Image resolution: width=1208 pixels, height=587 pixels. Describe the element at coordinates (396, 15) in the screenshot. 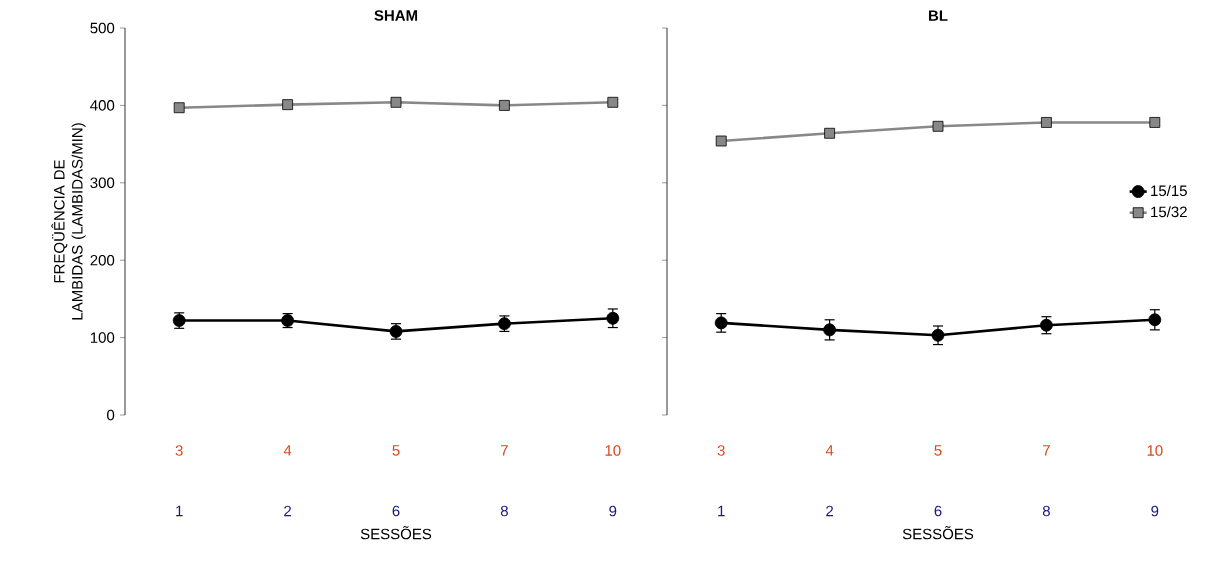

I see `chart-title: SHAM` at that location.